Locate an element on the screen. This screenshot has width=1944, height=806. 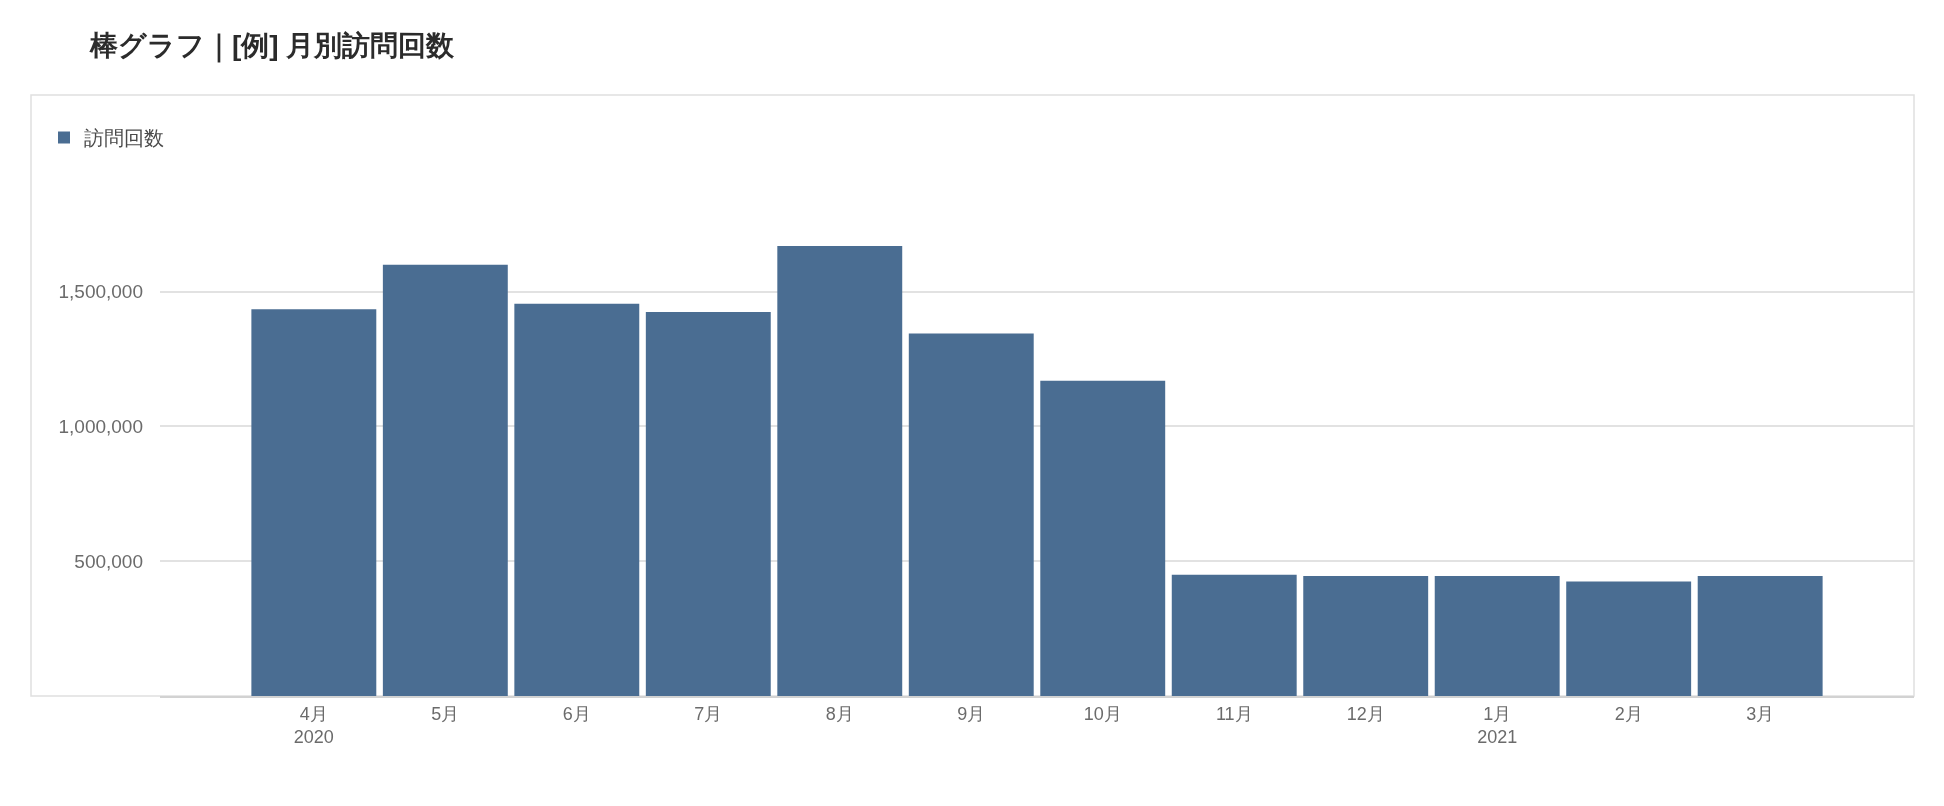
y-tick-label: 1,500,000 is located at coordinates (100, 292).